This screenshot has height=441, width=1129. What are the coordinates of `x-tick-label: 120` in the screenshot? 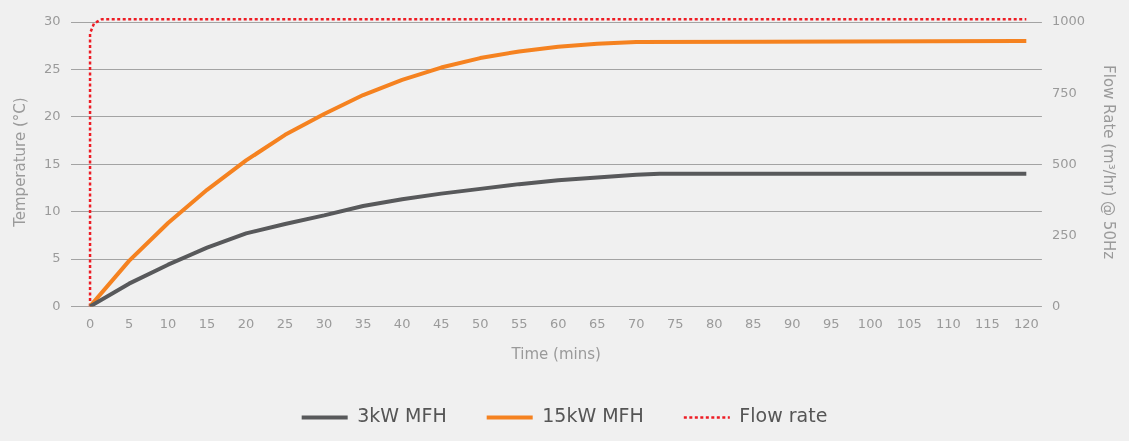 It's located at (1026, 323).